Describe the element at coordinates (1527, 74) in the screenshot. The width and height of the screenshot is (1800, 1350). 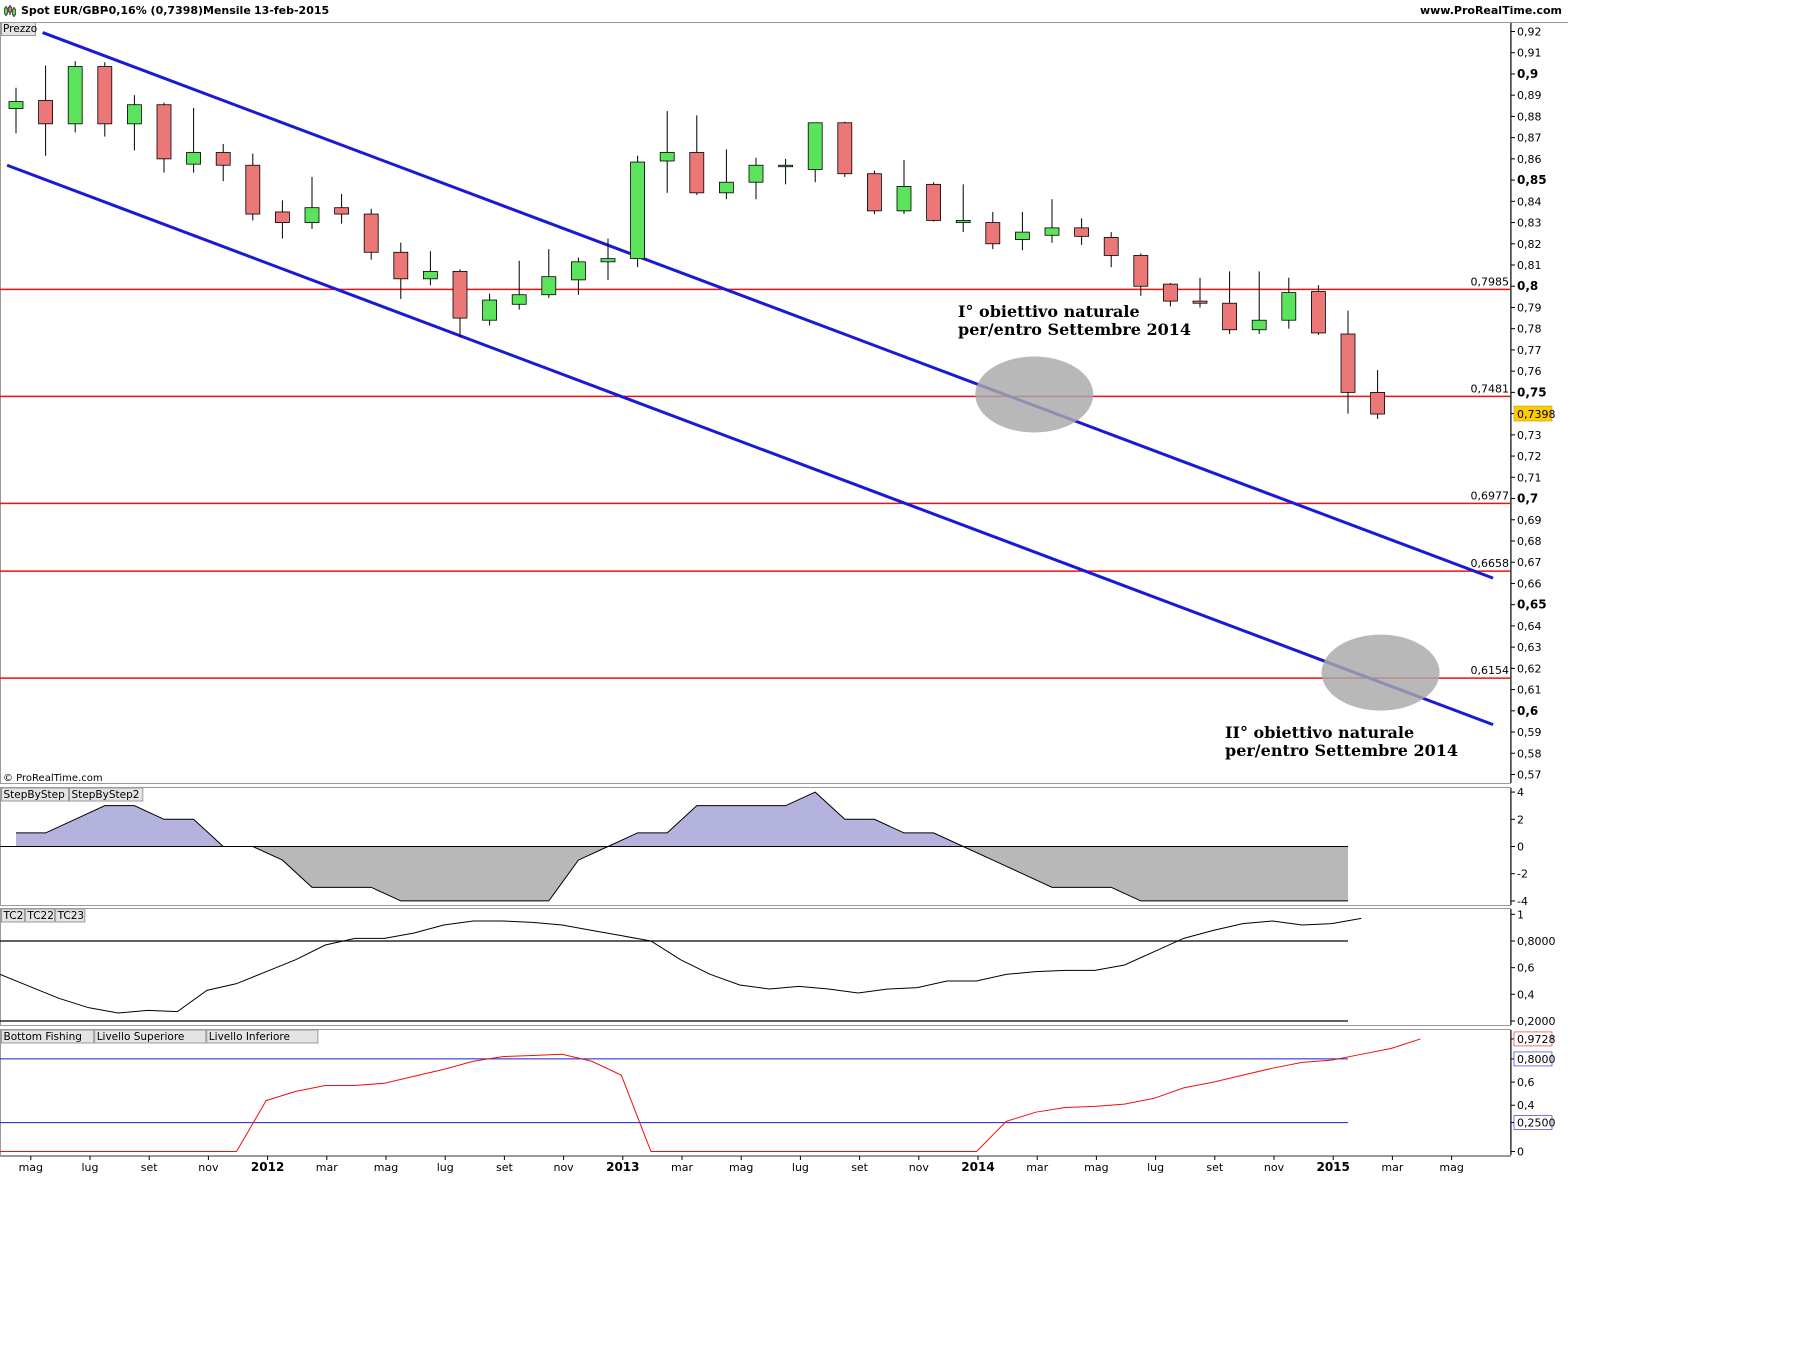
I see `price-axis-tick-label: 0,9` at that location.